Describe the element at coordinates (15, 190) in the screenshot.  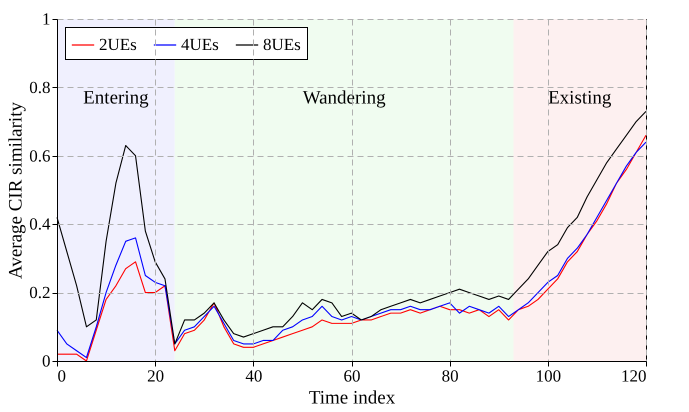
I see `y-axis-title: Average CIR similarity` at that location.